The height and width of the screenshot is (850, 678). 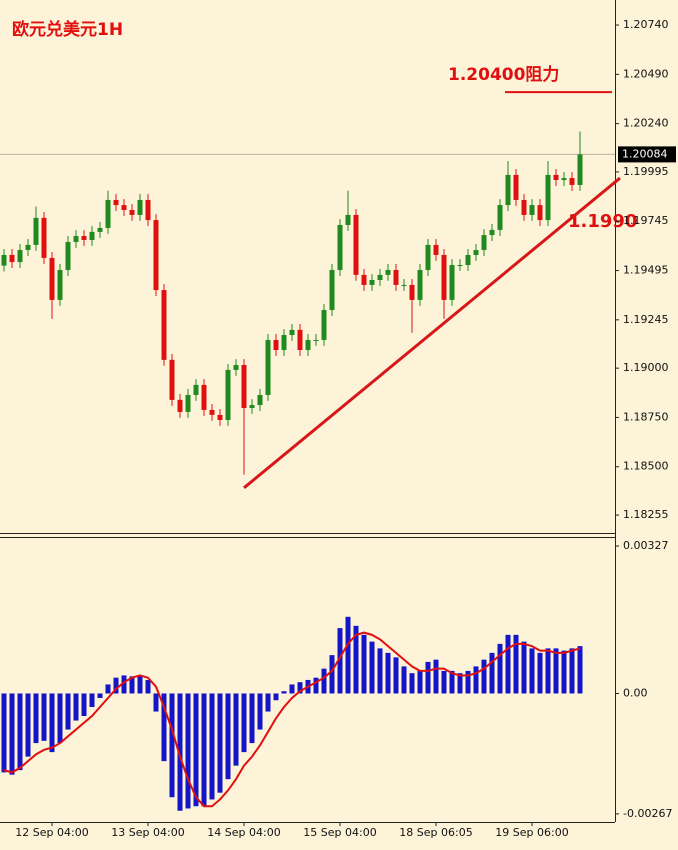 What do you see at coordinates (647, 813) in the screenshot?
I see `y-tick-label: -0.00267` at bounding box center [647, 813].